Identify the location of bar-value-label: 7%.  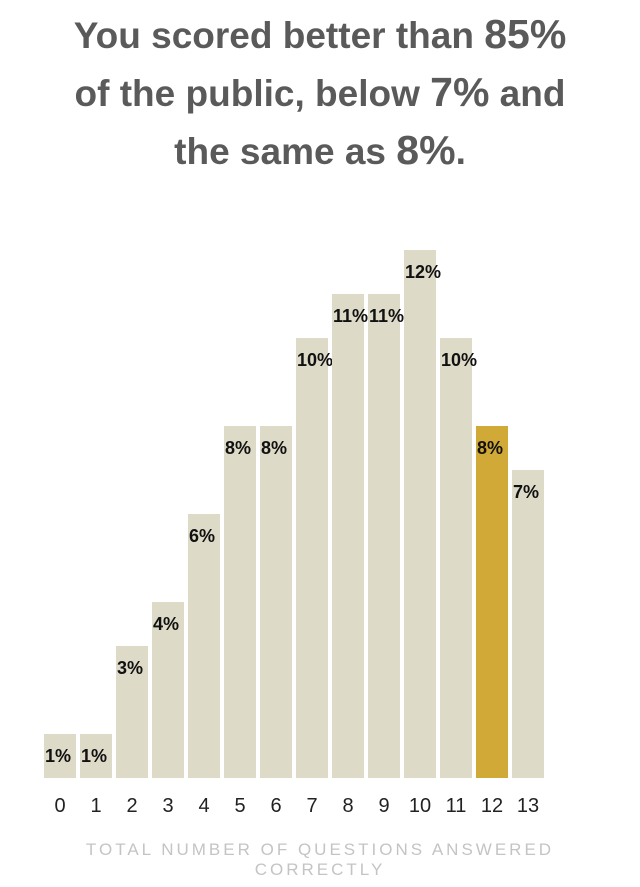
(526, 492).